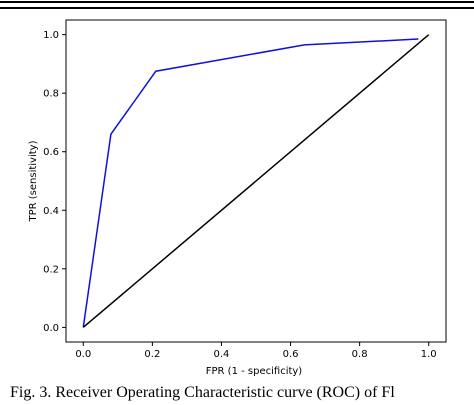 The width and height of the screenshot is (474, 405). Describe the element at coordinates (360, 354) in the screenshot. I see `x-tick-label: 0.8` at that location.